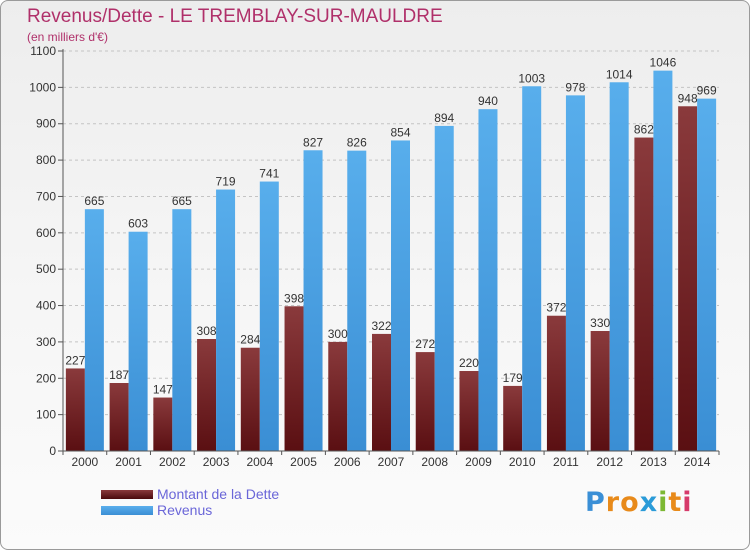 This screenshot has height=550, width=750. Describe the element at coordinates (43, 51) in the screenshot. I see `y-tick-label: 1100` at that location.